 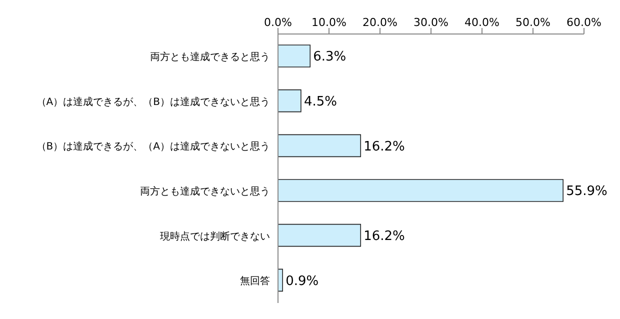 I want to click on data-label: 0.9%, so click(x=302, y=281).